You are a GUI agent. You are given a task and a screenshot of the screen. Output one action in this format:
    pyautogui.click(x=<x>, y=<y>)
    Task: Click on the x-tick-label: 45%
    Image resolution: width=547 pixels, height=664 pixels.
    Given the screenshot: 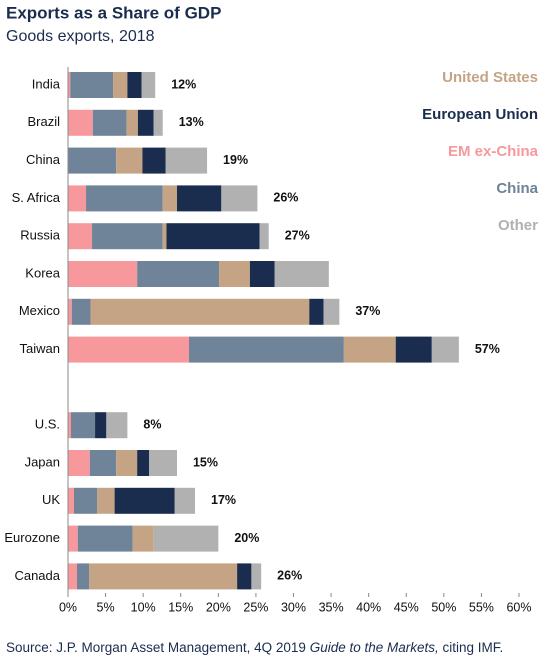 What is the action you would take?
    pyautogui.click(x=406, y=607)
    